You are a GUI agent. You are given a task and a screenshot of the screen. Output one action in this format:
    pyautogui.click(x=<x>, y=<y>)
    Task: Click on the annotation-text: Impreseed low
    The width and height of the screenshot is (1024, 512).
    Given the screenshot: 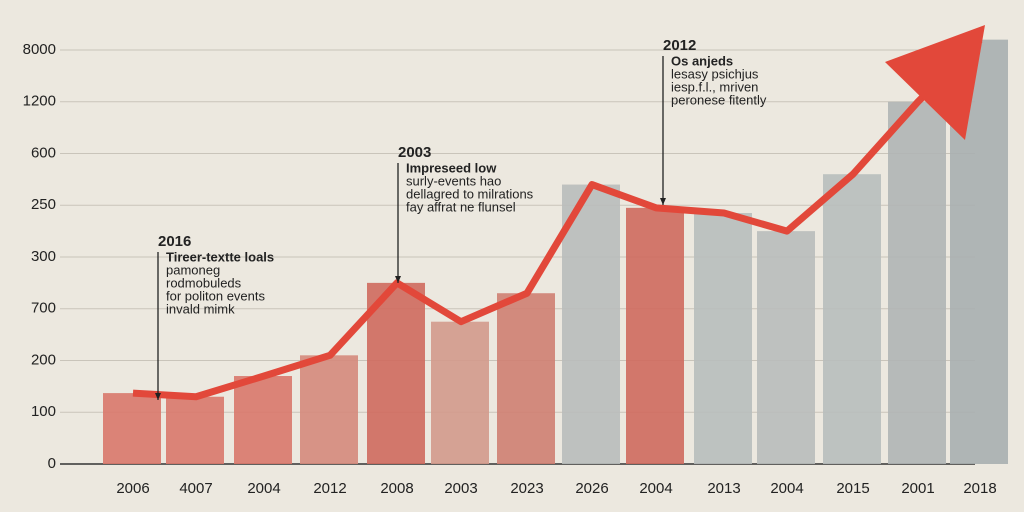 What is the action you would take?
    pyautogui.click(x=451, y=167)
    